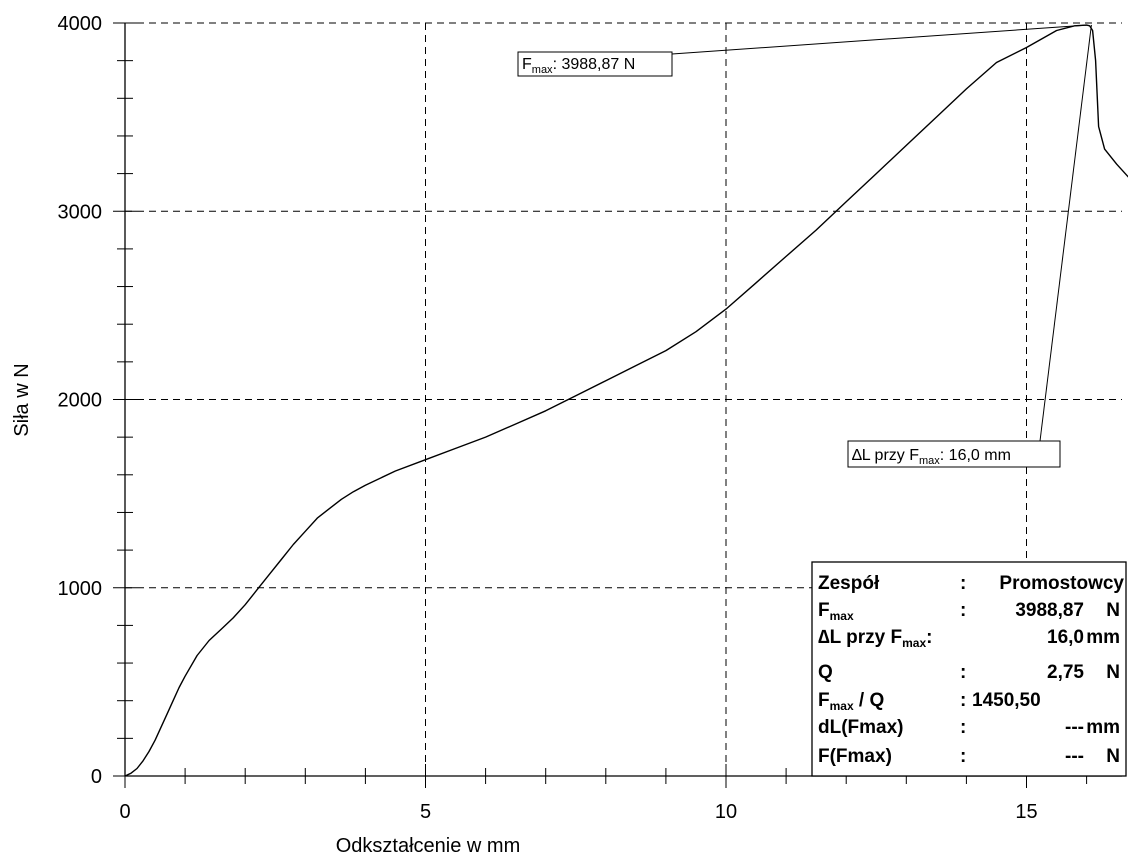  I want to click on y-tick-label: 3000, so click(80, 212).